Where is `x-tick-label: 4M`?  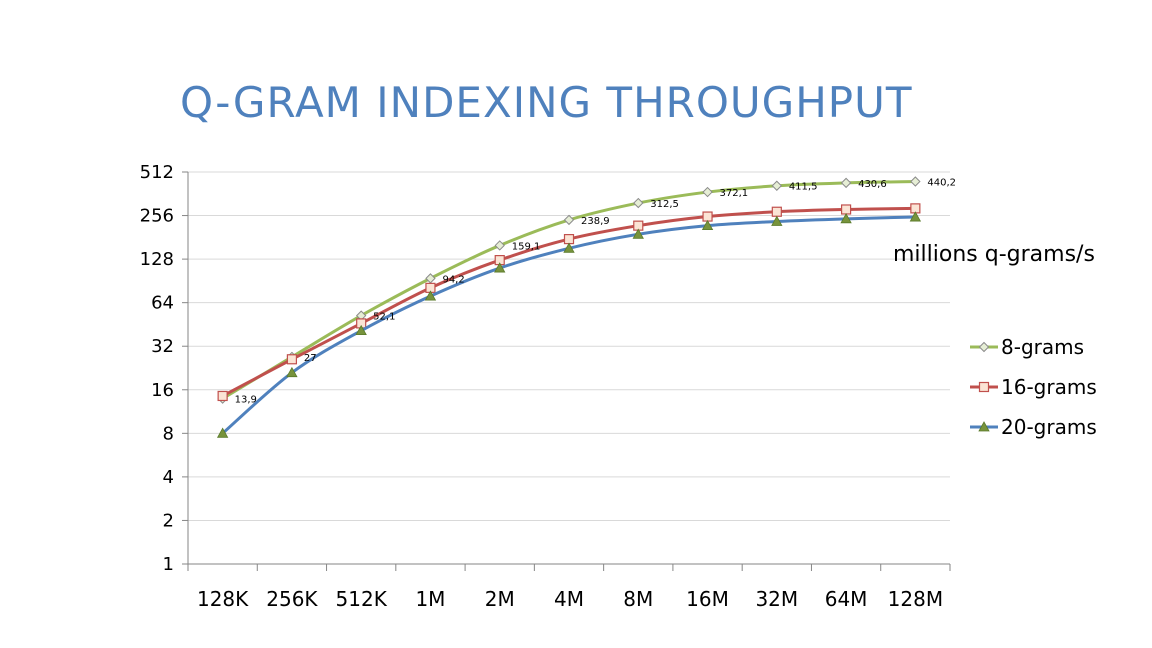 x-tick-label: 4M is located at coordinates (569, 599).